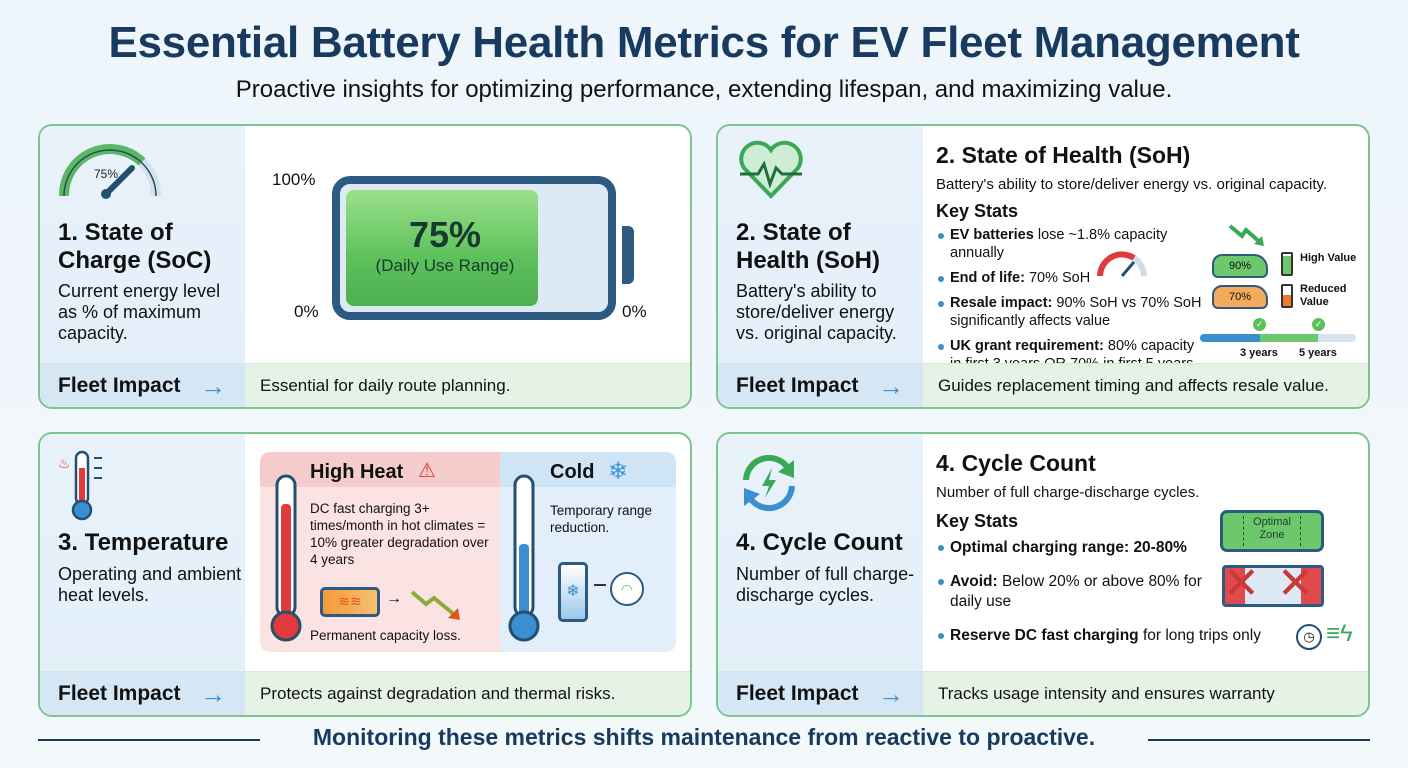  What do you see at coordinates (385, 385) in the screenshot?
I see `fleet-impact-text: Essential for daily route planning.` at bounding box center [385, 385].